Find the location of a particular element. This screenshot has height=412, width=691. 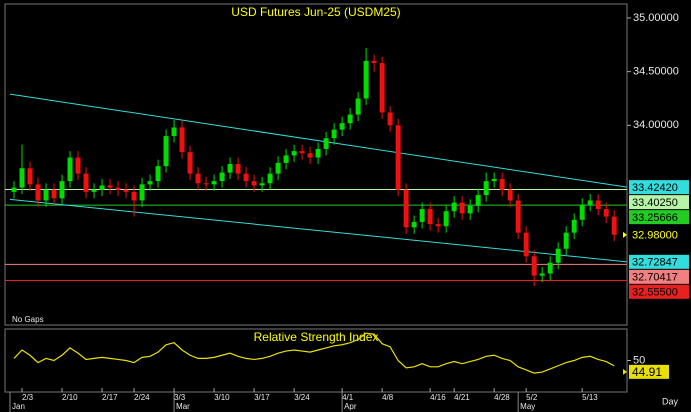

y-tick-label: 34.50000 is located at coordinates (656, 72).